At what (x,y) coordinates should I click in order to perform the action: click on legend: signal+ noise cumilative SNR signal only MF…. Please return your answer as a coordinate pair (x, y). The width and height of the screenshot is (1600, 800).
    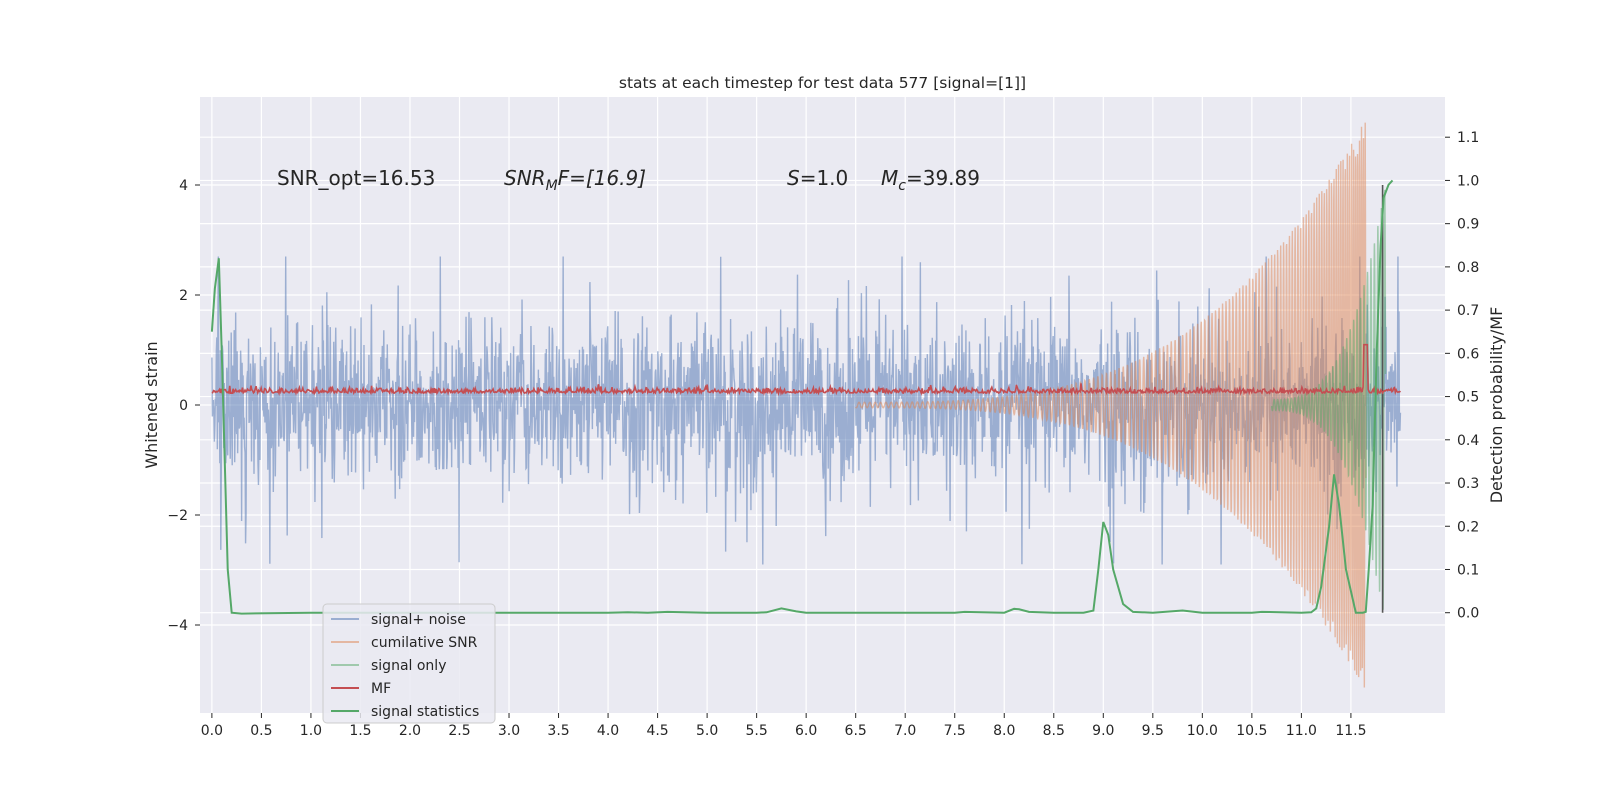
    Looking at the image, I should click on (409, 663).